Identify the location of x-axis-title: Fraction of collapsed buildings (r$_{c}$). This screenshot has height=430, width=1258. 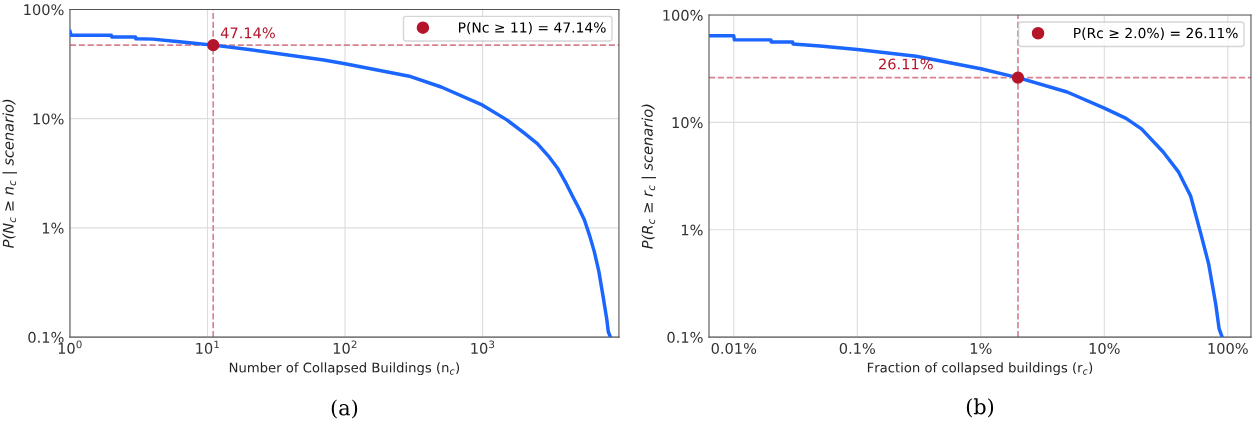
(980, 369).